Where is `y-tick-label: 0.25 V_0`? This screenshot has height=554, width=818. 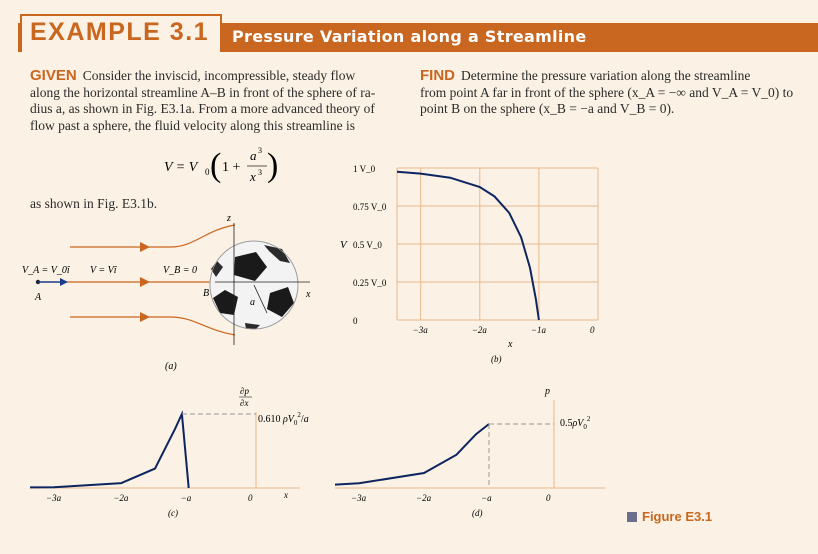
y-tick-label: 0.25 V_0 is located at coordinates (370, 283).